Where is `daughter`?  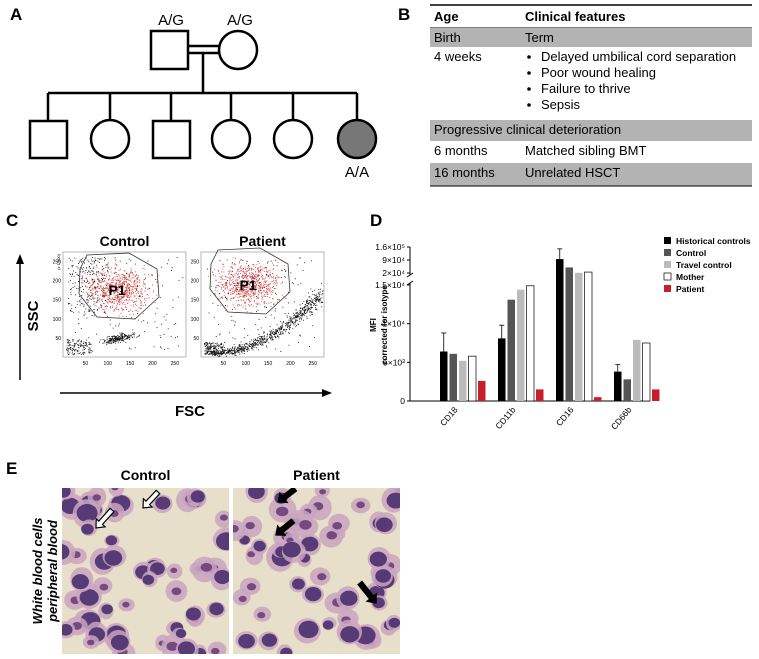
daughter is located at coordinates (231, 139).